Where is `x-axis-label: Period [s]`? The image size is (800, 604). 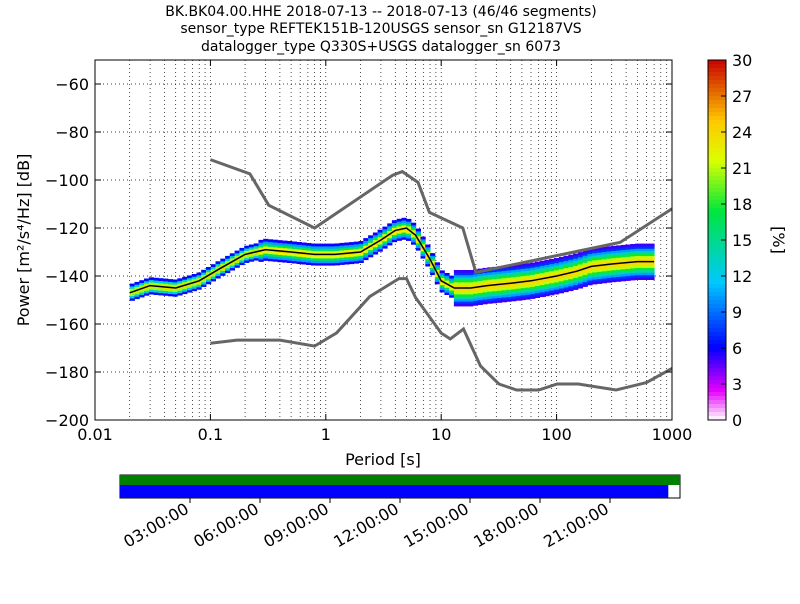 x-axis-label: Period [s] is located at coordinates (383, 459).